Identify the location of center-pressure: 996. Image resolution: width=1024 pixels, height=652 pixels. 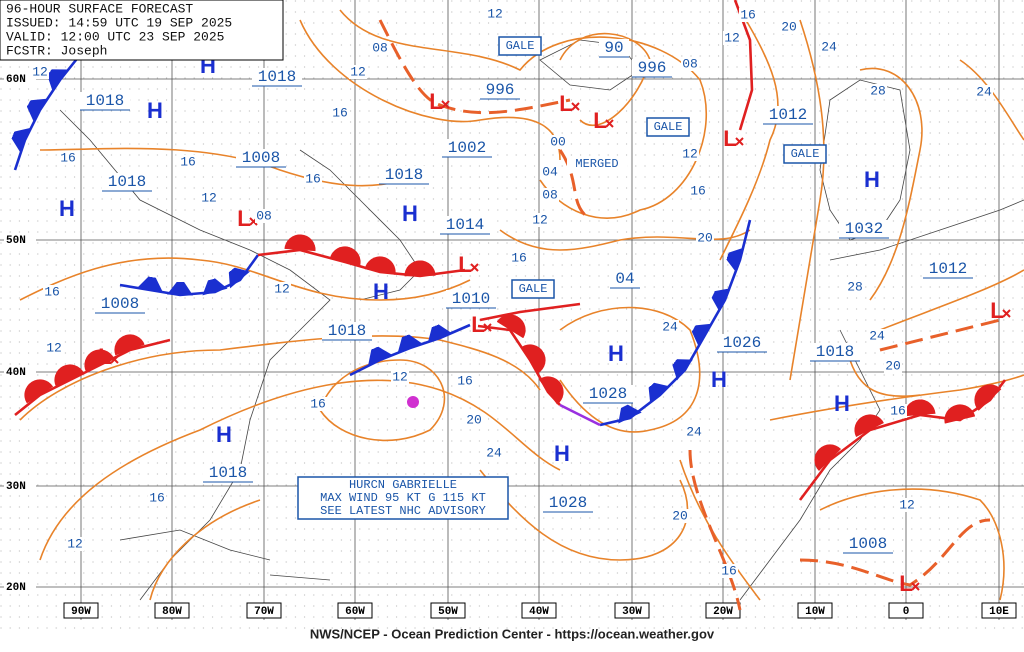
(652, 68).